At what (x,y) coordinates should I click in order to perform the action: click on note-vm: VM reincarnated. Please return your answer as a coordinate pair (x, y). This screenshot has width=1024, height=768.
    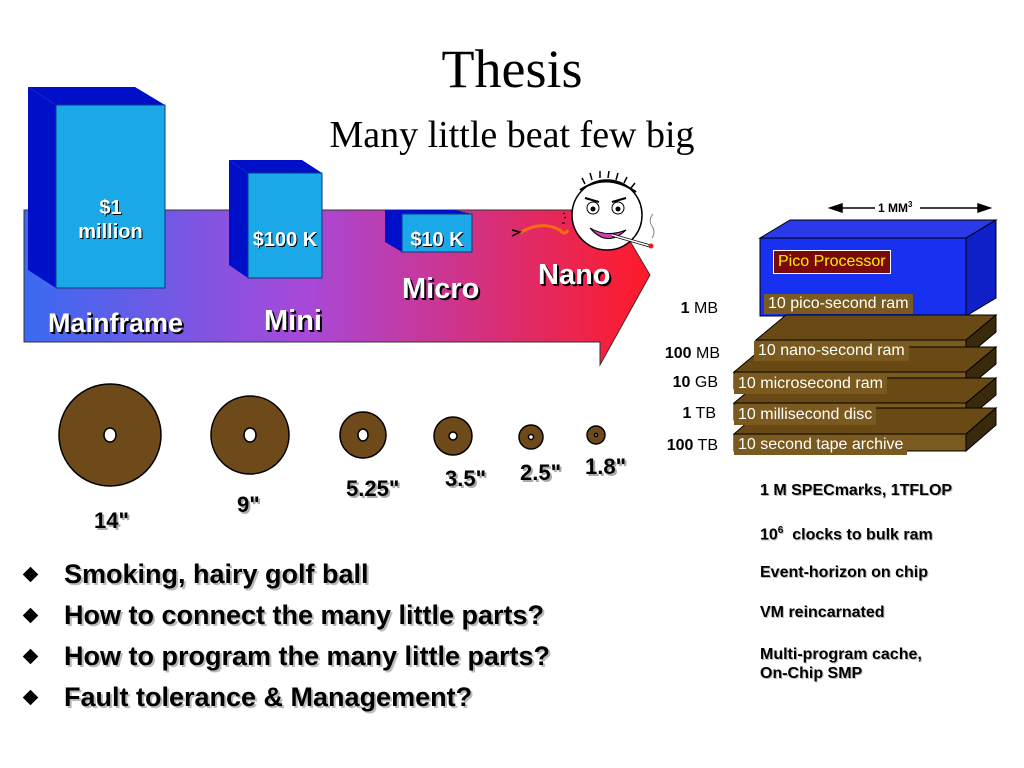
    Looking at the image, I should click on (822, 612).